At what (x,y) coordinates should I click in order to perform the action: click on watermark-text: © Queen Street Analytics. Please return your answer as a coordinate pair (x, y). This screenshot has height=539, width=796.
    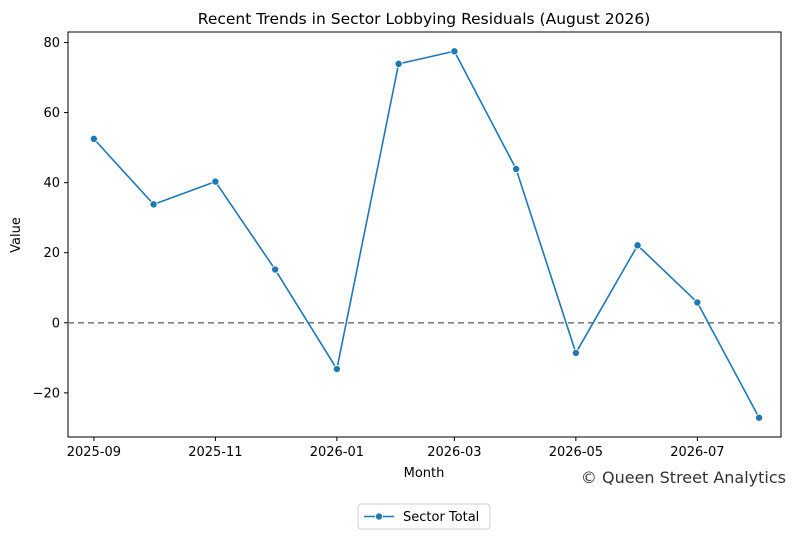
    Looking at the image, I should click on (683, 477).